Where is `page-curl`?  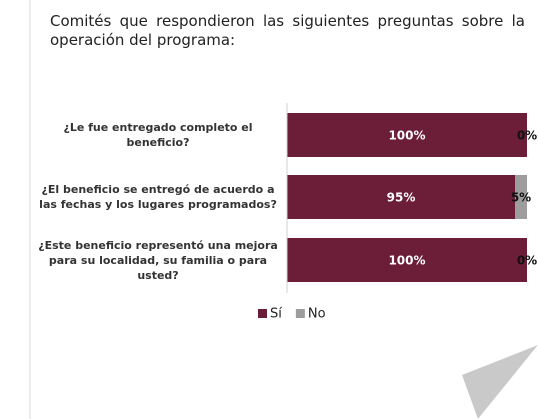 page-curl is located at coordinates (500, 382).